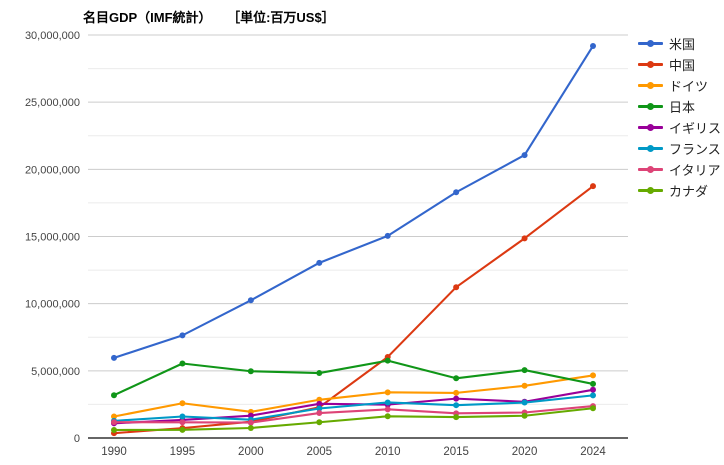 This screenshot has width=724, height=465. Describe the element at coordinates (695, 170) in the screenshot. I see `legend-label: イタリア` at that location.